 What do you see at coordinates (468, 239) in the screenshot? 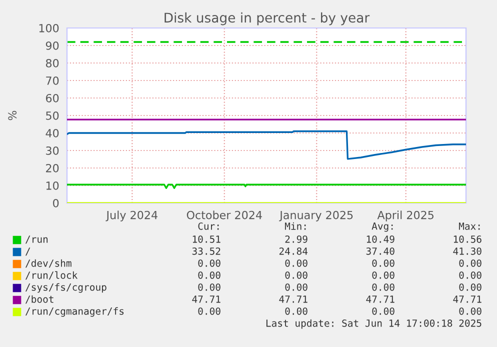
I see `text: 10.56` at bounding box center [468, 239].